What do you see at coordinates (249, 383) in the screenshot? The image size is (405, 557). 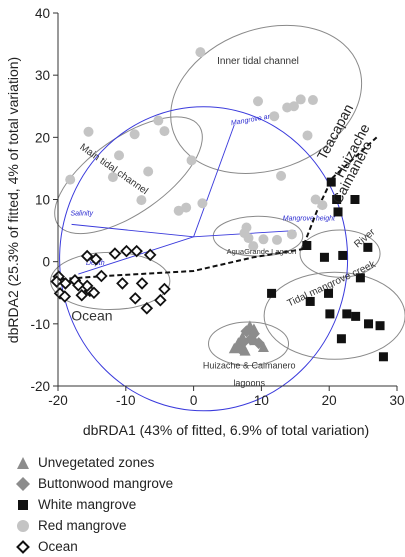 I see `group-label: lagoons` at bounding box center [249, 383].